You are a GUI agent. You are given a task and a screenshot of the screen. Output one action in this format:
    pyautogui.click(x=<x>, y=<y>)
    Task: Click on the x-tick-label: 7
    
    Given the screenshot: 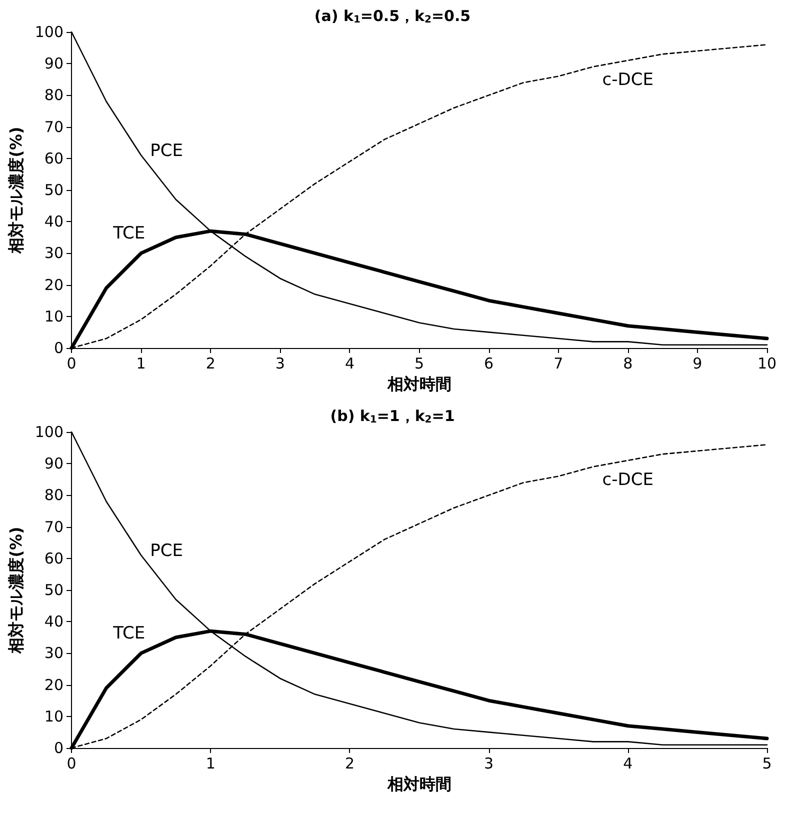 What is the action you would take?
    pyautogui.click(x=559, y=363)
    